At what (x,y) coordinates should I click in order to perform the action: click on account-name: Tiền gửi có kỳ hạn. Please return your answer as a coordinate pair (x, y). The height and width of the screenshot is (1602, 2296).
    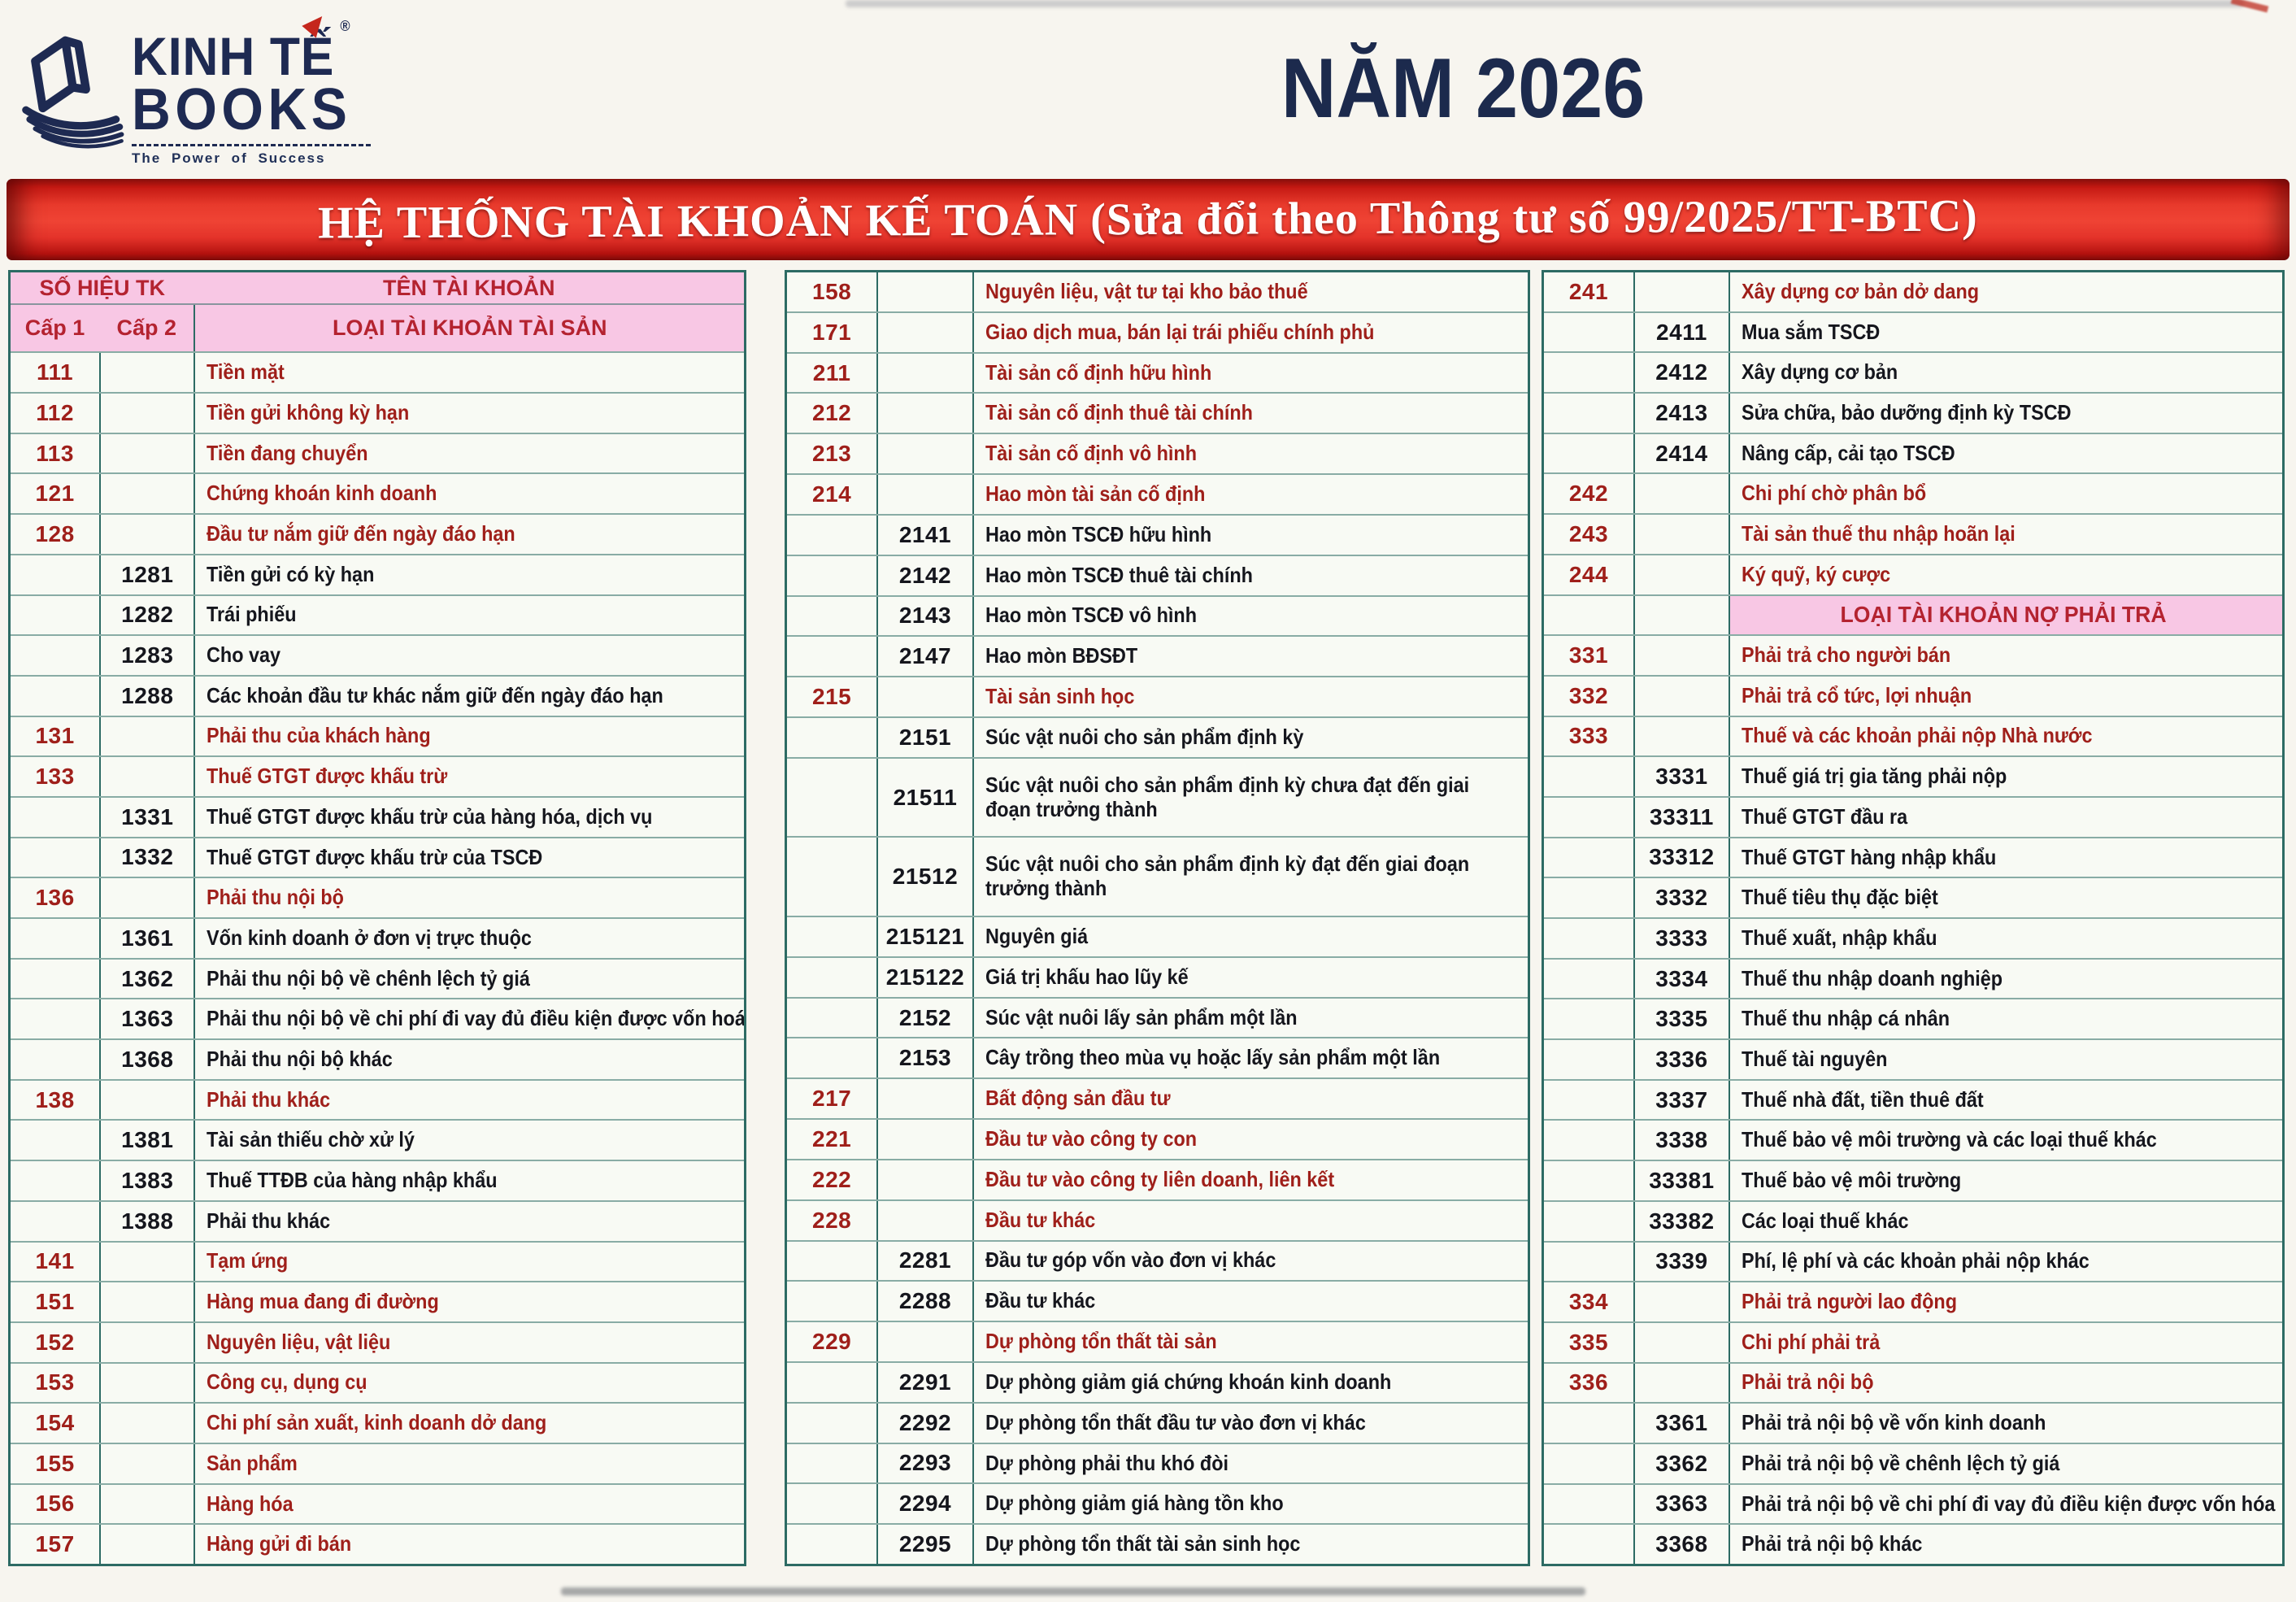
    Looking at the image, I should click on (291, 573).